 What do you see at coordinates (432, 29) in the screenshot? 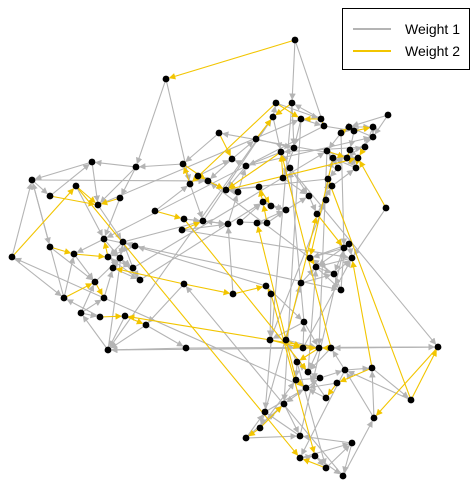
I see `legend-label-weight-1: Weight 1` at bounding box center [432, 29].